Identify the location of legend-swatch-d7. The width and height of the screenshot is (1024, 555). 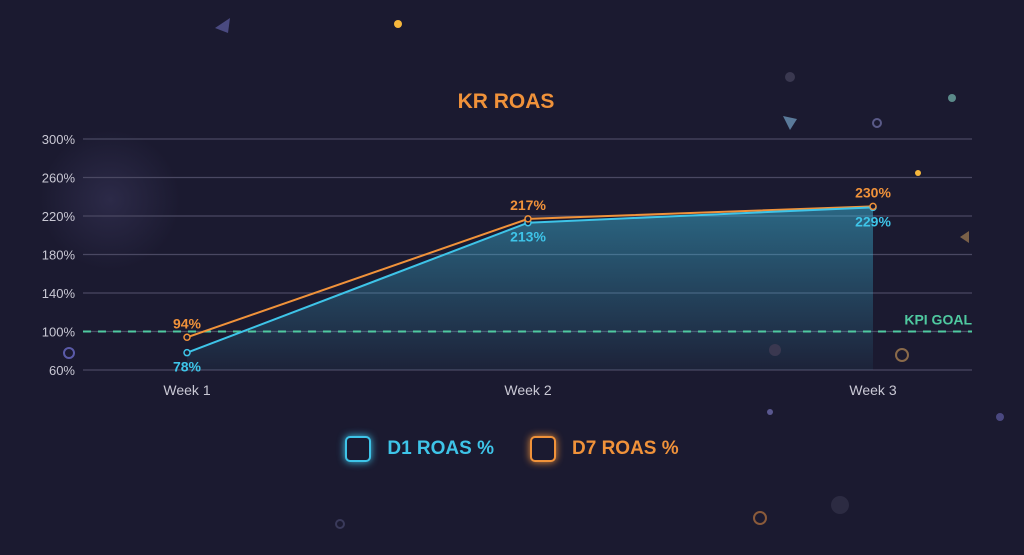
(543, 449).